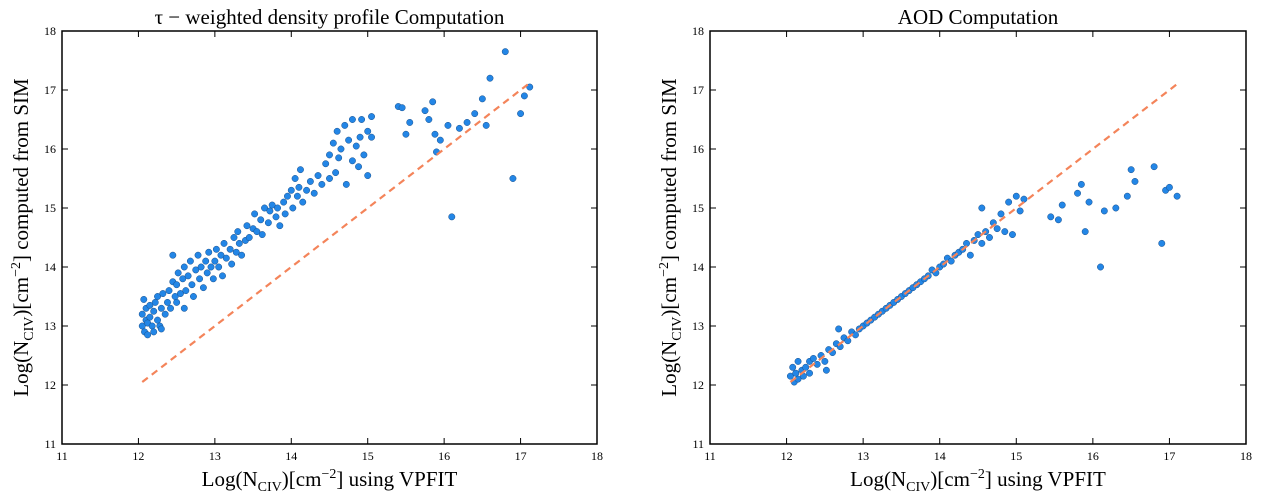  I want to click on chart-title: τ − weighted density profile Computation, so click(330, 17).